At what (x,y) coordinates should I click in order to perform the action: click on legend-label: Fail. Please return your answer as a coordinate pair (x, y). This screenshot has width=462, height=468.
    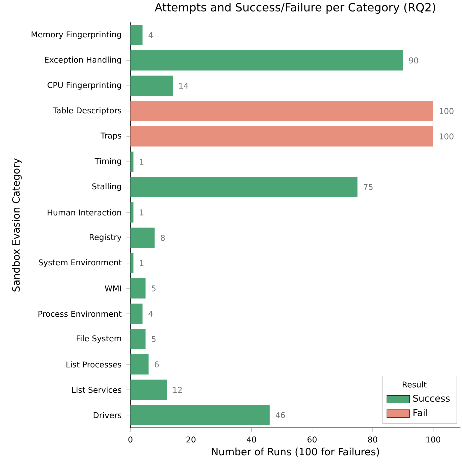
    Looking at the image, I should click on (421, 412).